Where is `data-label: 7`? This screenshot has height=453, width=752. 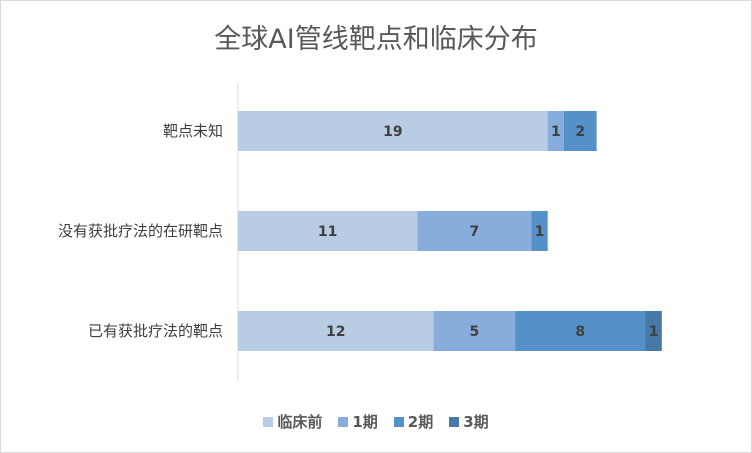 data-label: 7 is located at coordinates (474, 232).